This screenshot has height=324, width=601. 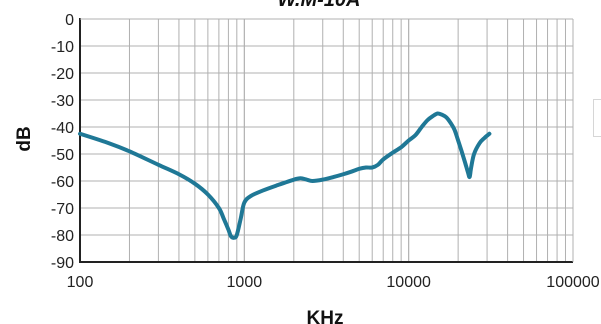 What do you see at coordinates (62, 142) in the screenshot?
I see `y-tick-labels: 0 -10 -20 -30 -40 -50 -60 -70 -80 -90` at bounding box center [62, 142].